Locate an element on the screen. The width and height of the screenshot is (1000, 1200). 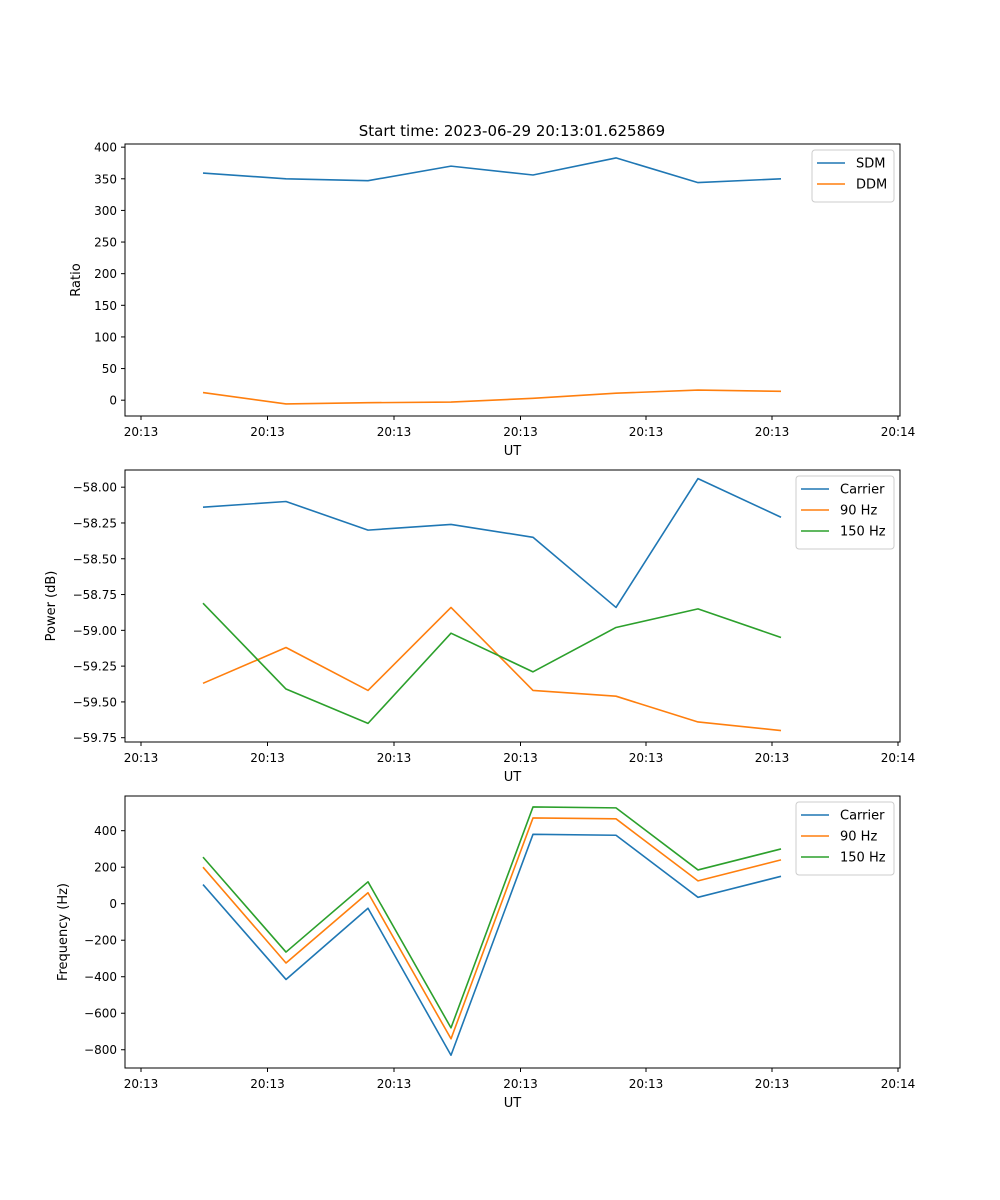
y-tick-label: −59.00 is located at coordinates (95, 631).